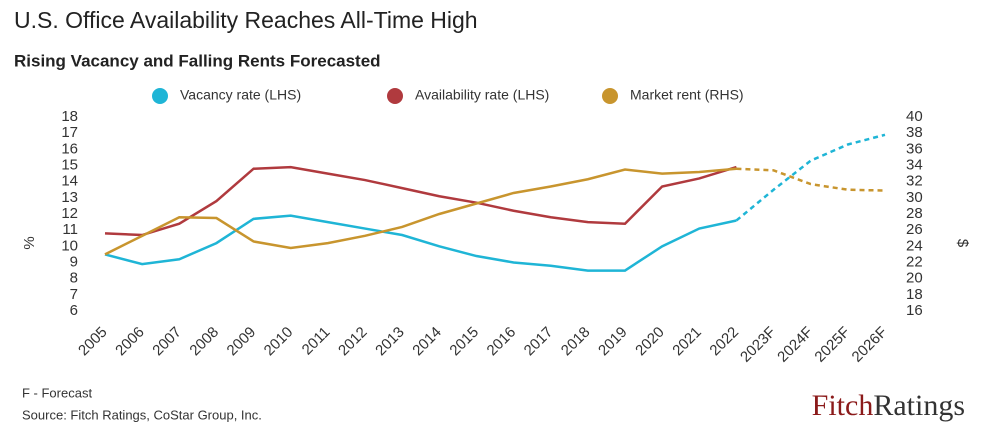 The image size is (1000, 436). I want to click on x-tick-label: 2026F, so click(870, 345).